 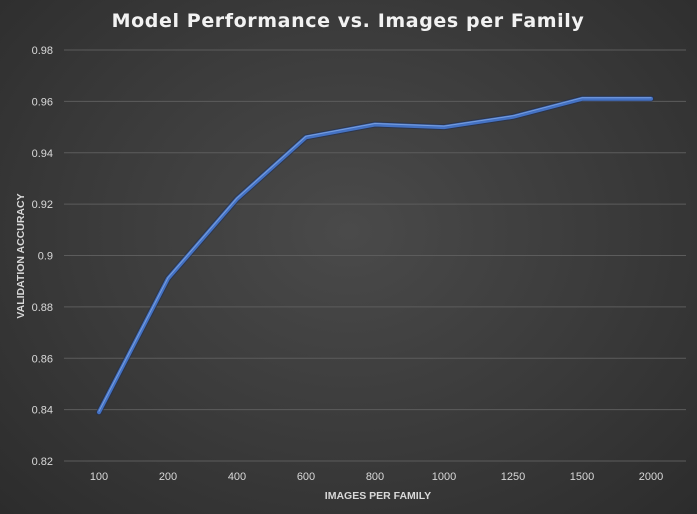 What do you see at coordinates (42, 51) in the screenshot?
I see `y-tick-label: 0.98` at bounding box center [42, 51].